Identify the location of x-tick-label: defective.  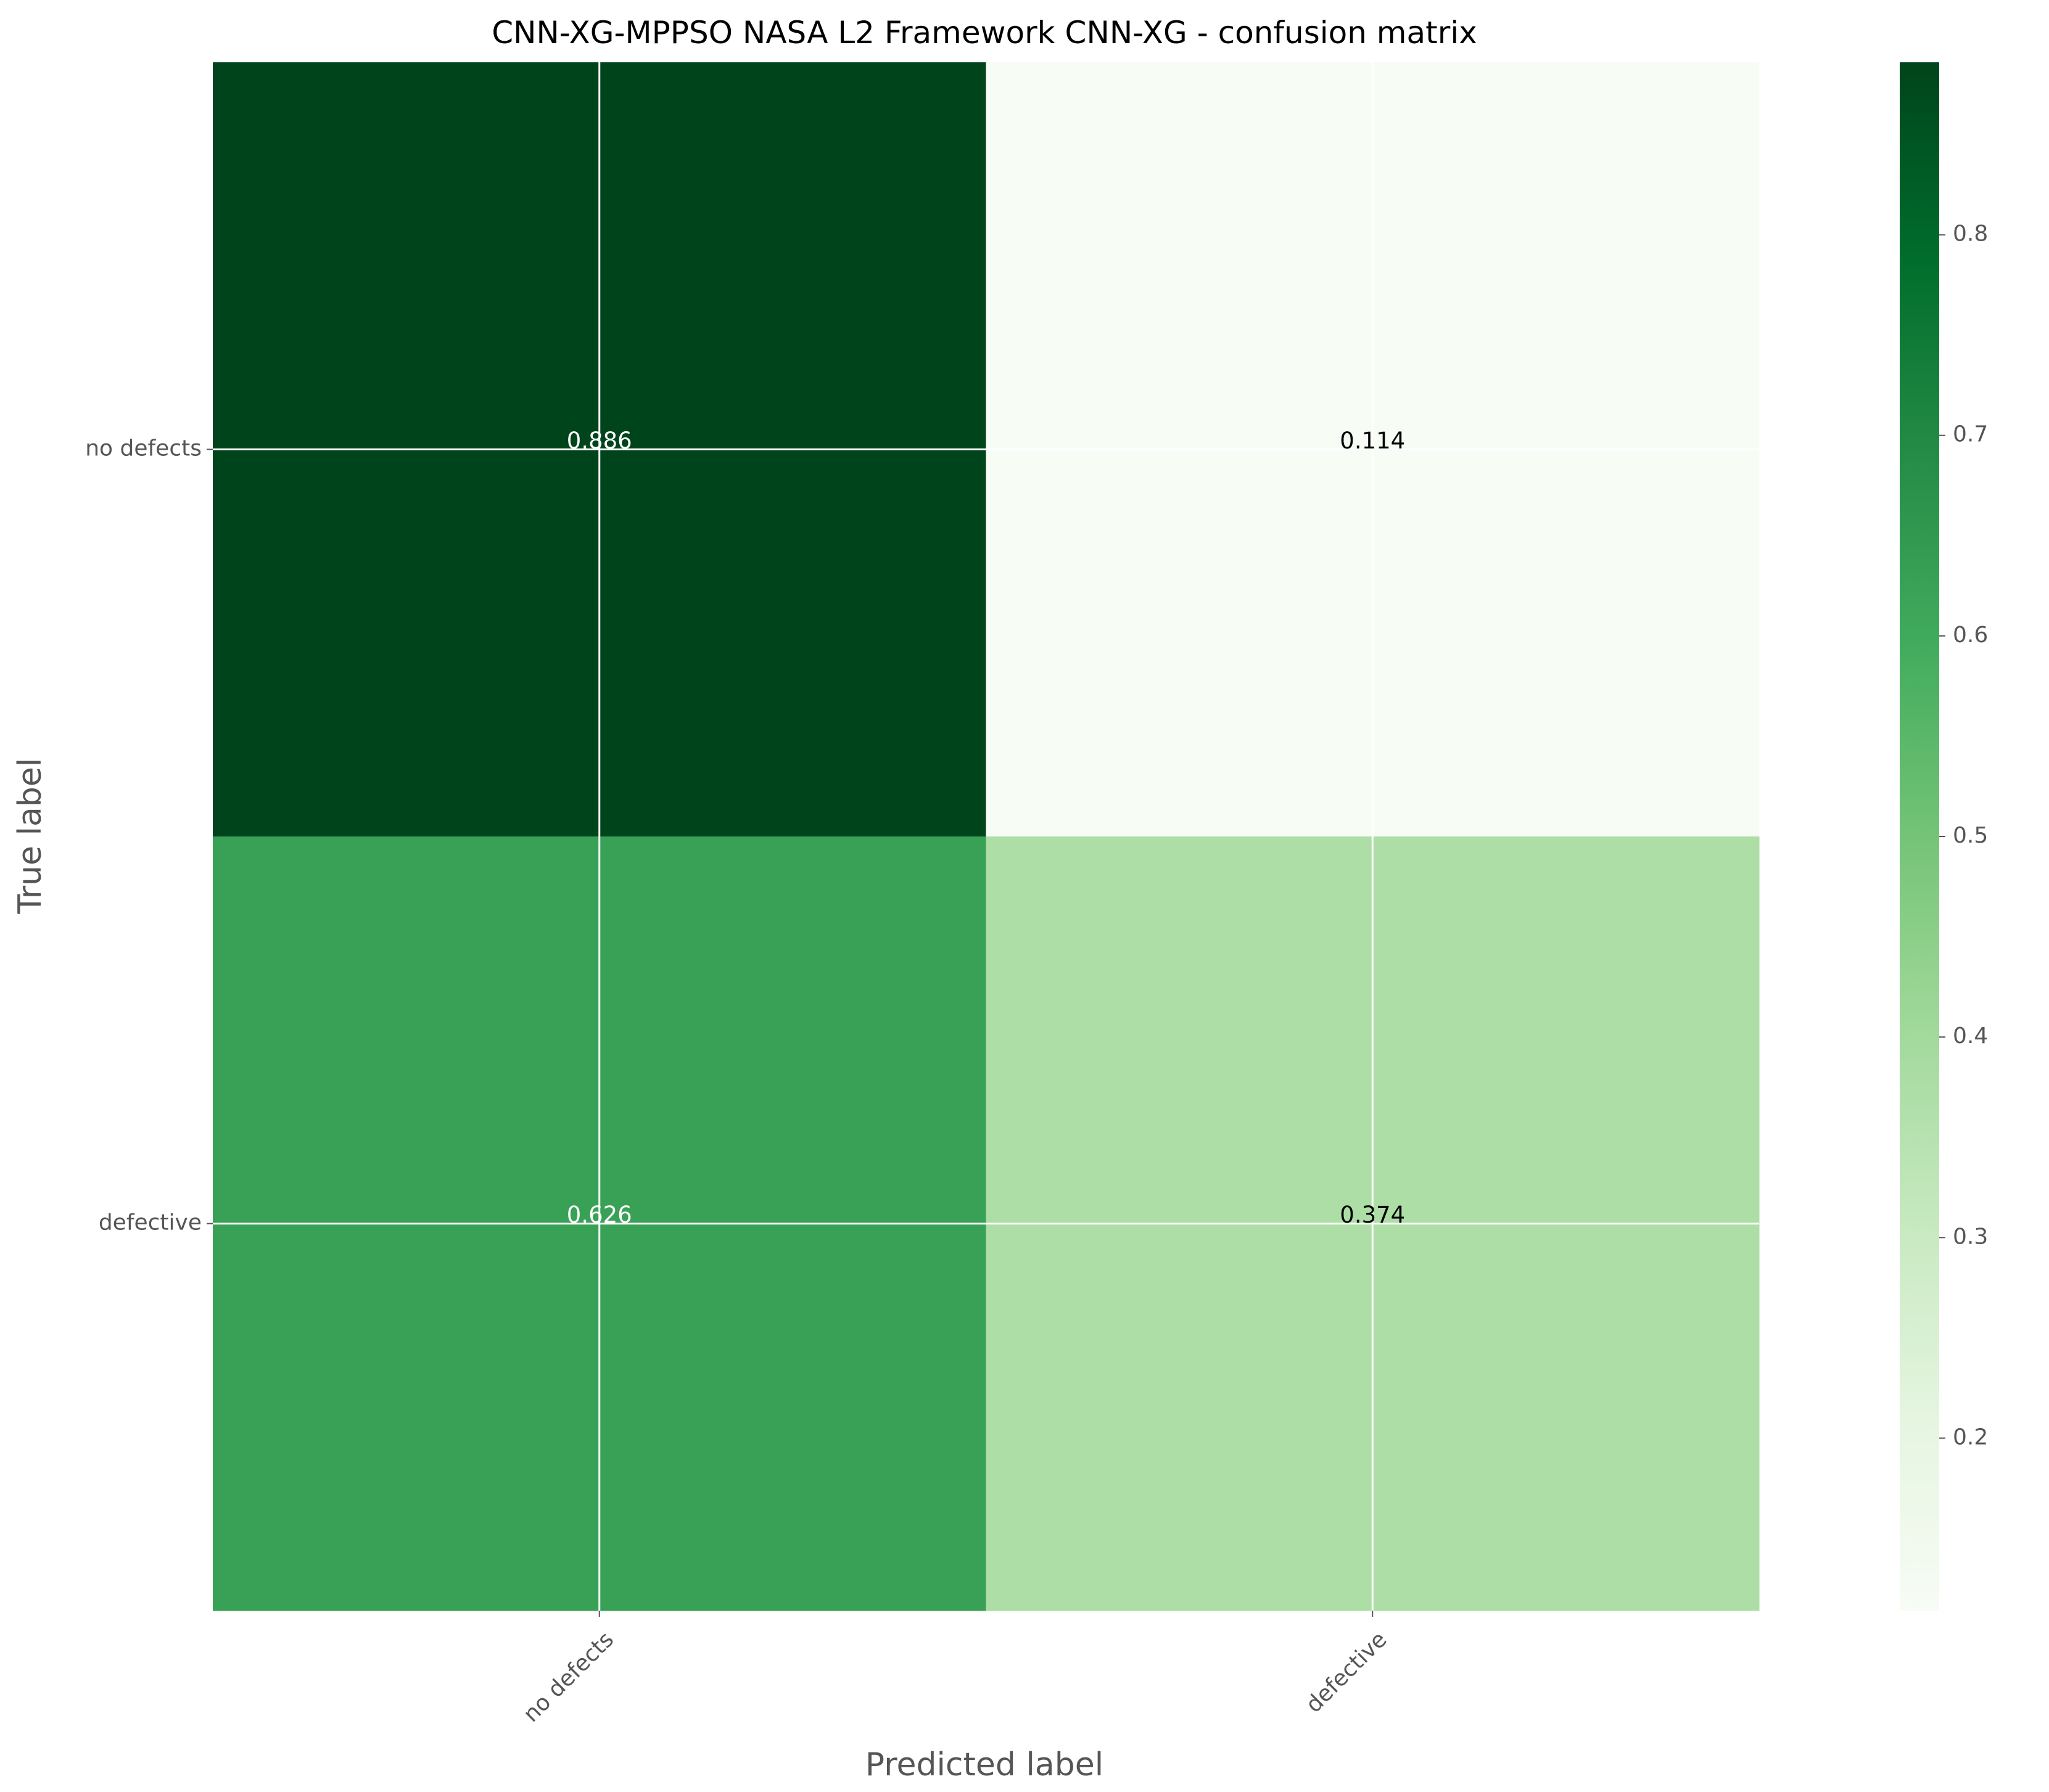
(1346, 1672).